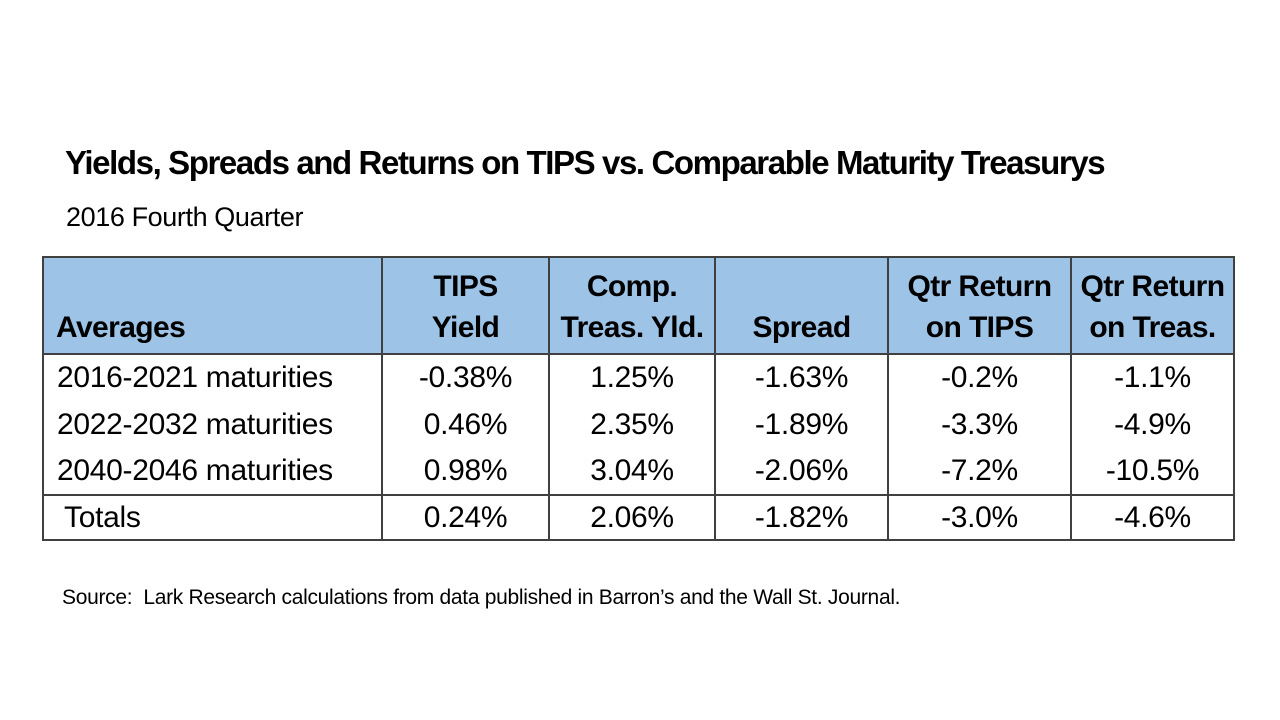  Describe the element at coordinates (979, 377) in the screenshot. I see `cell-qtr-return-tips: -0.2%` at that location.